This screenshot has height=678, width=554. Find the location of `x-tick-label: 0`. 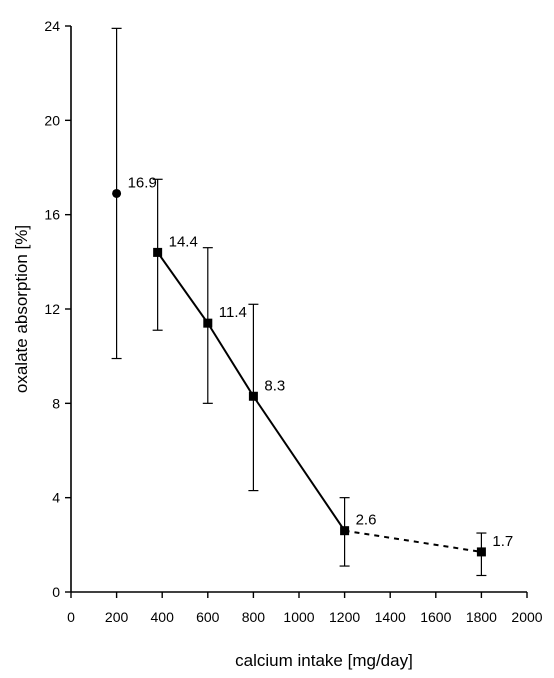

x-tick-label: 0 is located at coordinates (71, 617).